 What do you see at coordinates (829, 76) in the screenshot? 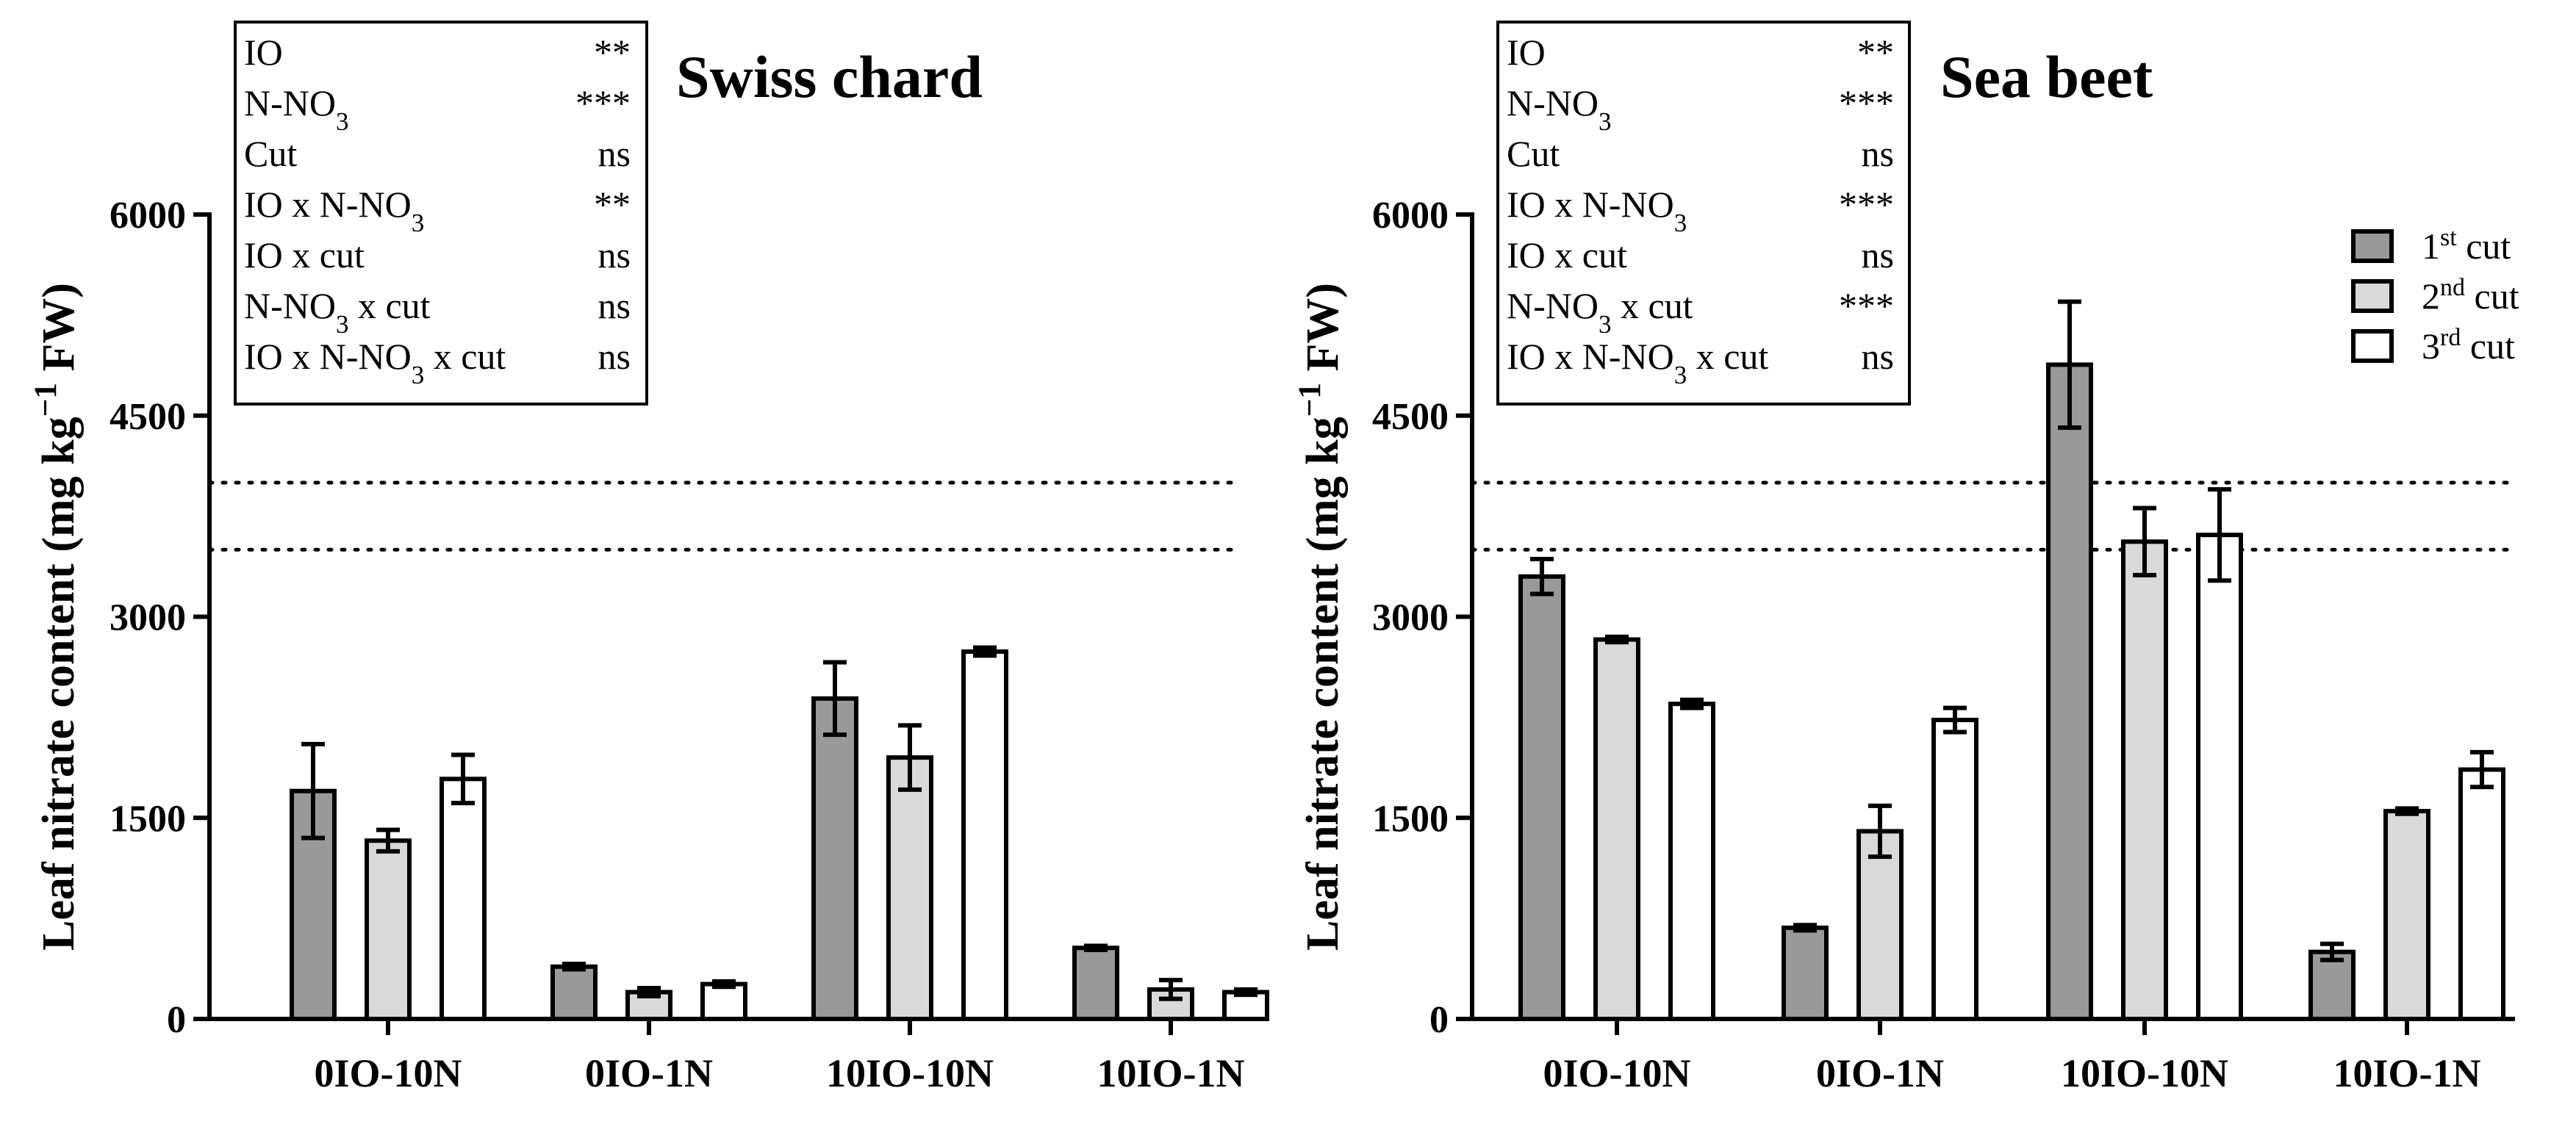
I see `chart-title: Swiss chard` at bounding box center [829, 76].